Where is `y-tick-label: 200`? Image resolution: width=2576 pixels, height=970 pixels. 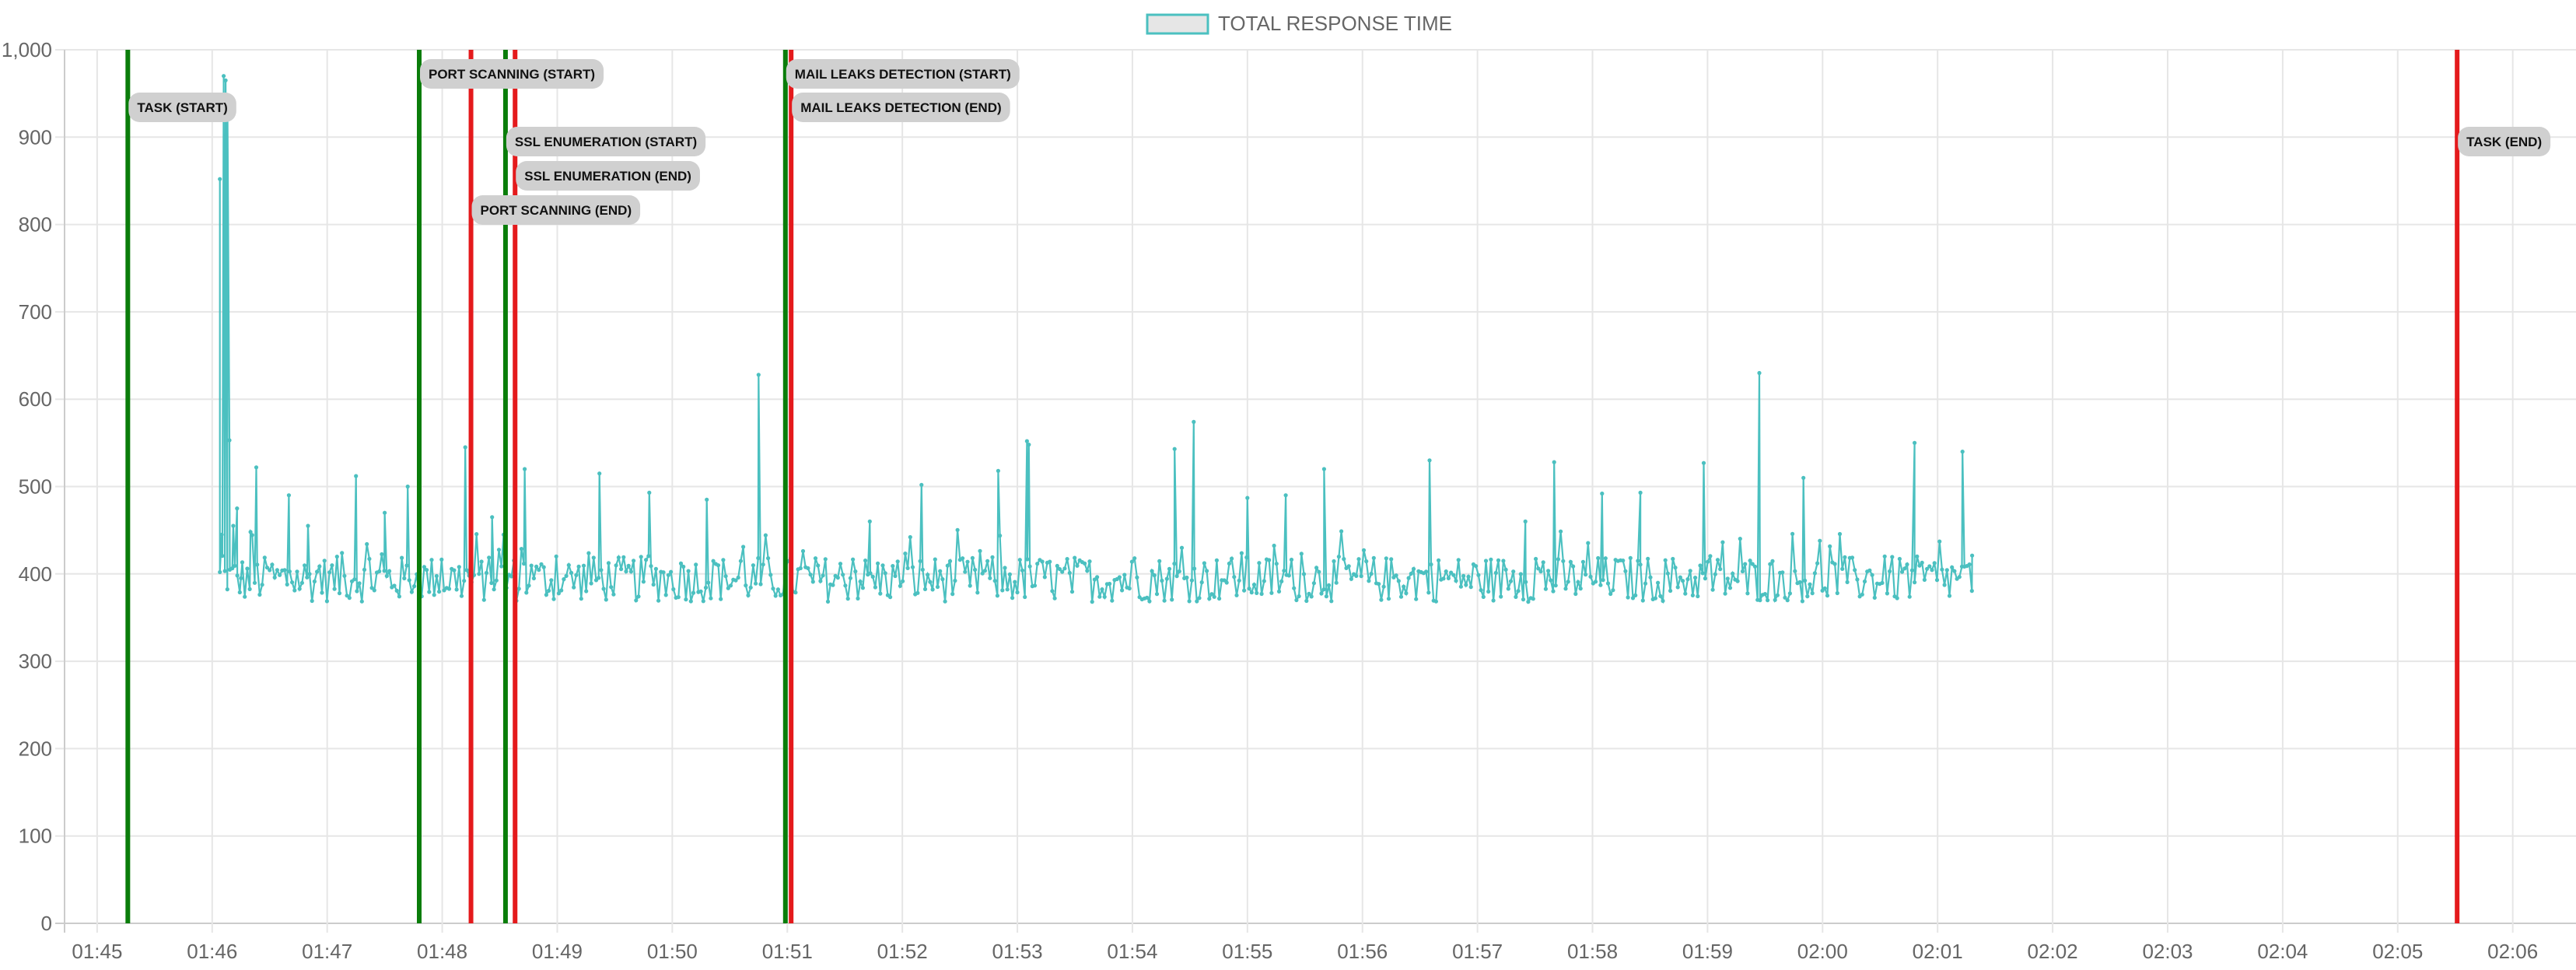
y-tick-label: 200 is located at coordinates (35, 748).